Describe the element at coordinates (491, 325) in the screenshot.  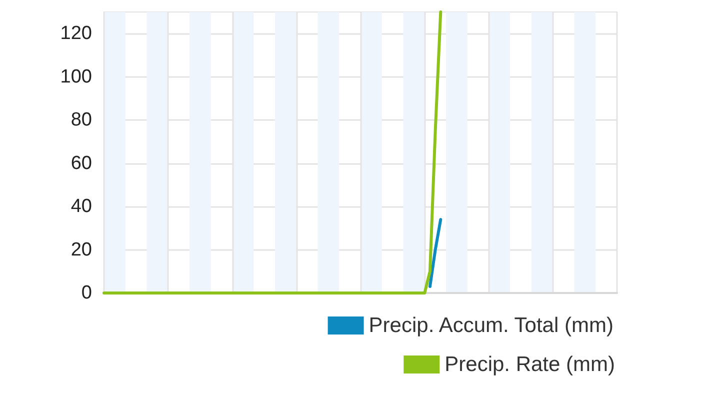
I see `legend-label: Precip. Accum. Total (mm)` at that location.